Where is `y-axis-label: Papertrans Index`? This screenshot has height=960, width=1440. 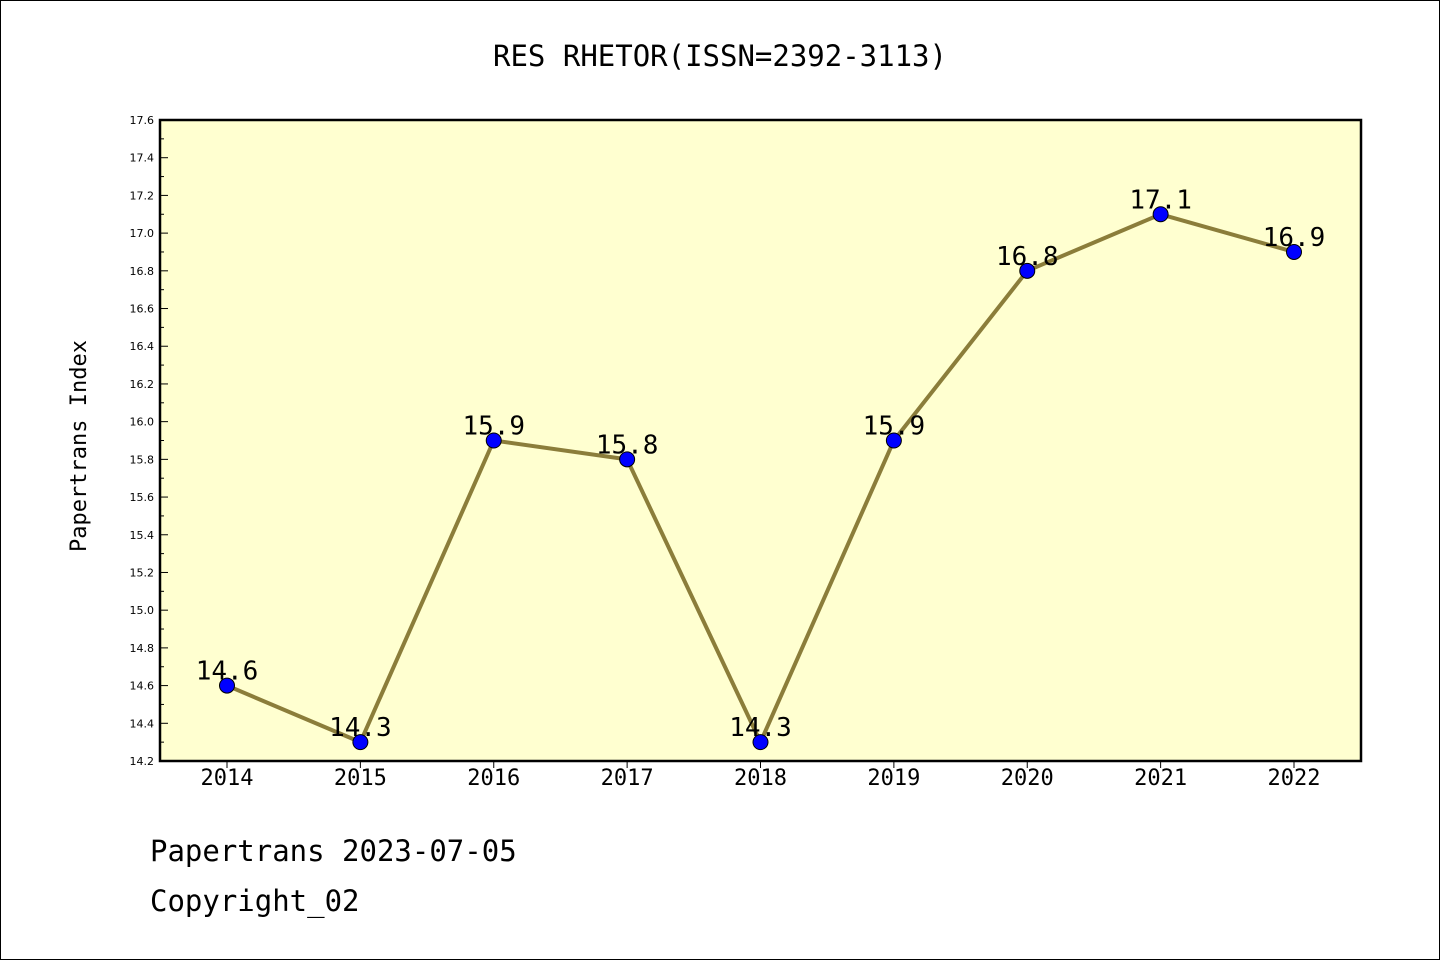 y-axis-label: Papertrans Index is located at coordinates (79, 446).